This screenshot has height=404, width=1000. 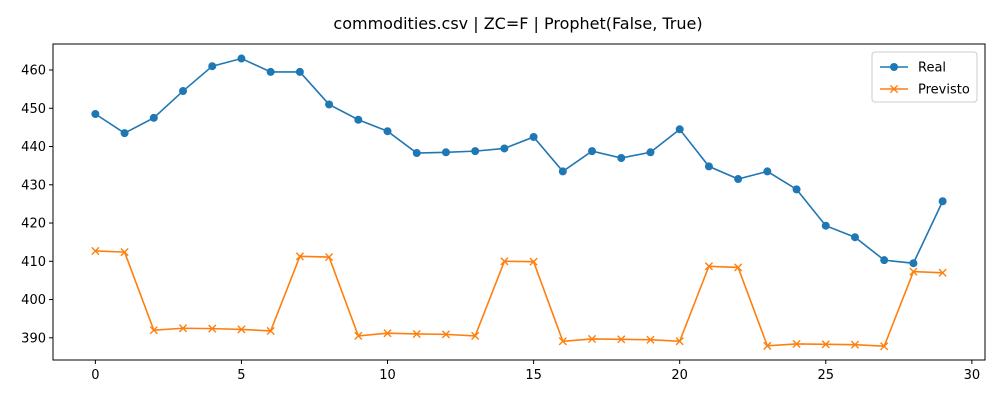 I want to click on legend-marker-real, so click(x=894, y=67).